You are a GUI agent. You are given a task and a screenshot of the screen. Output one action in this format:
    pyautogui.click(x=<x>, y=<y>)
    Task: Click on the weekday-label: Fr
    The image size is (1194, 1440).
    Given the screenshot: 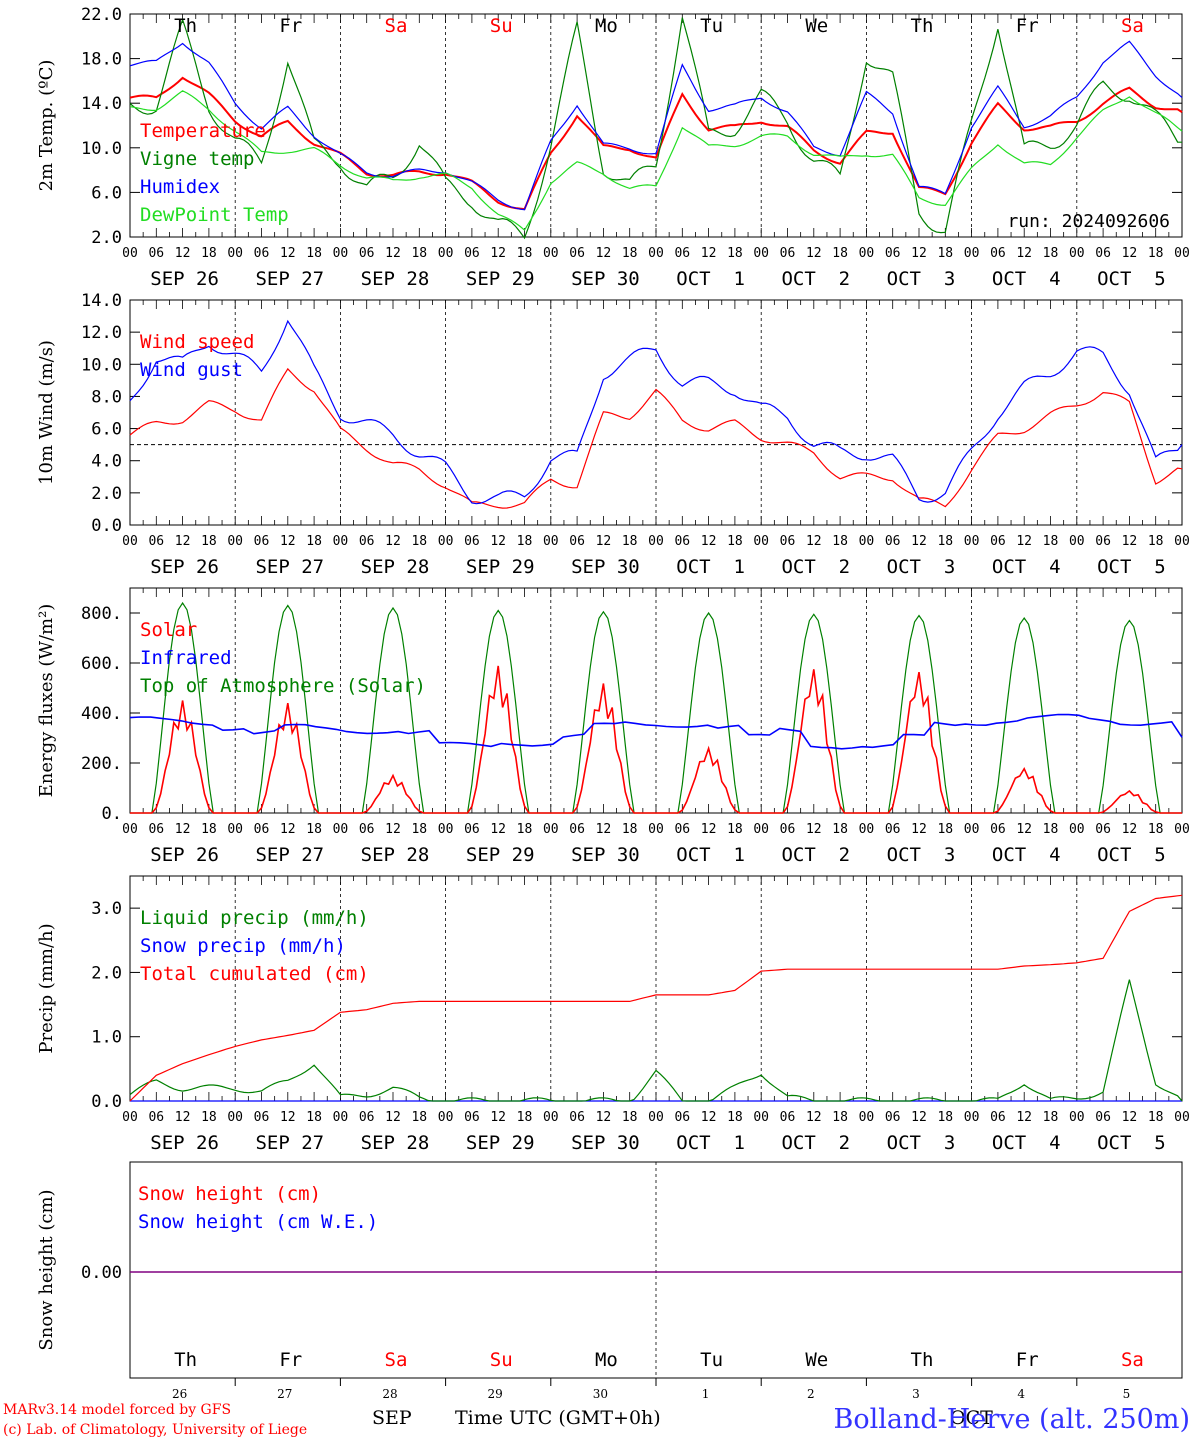 What is the action you would take?
    pyautogui.click(x=1027, y=26)
    